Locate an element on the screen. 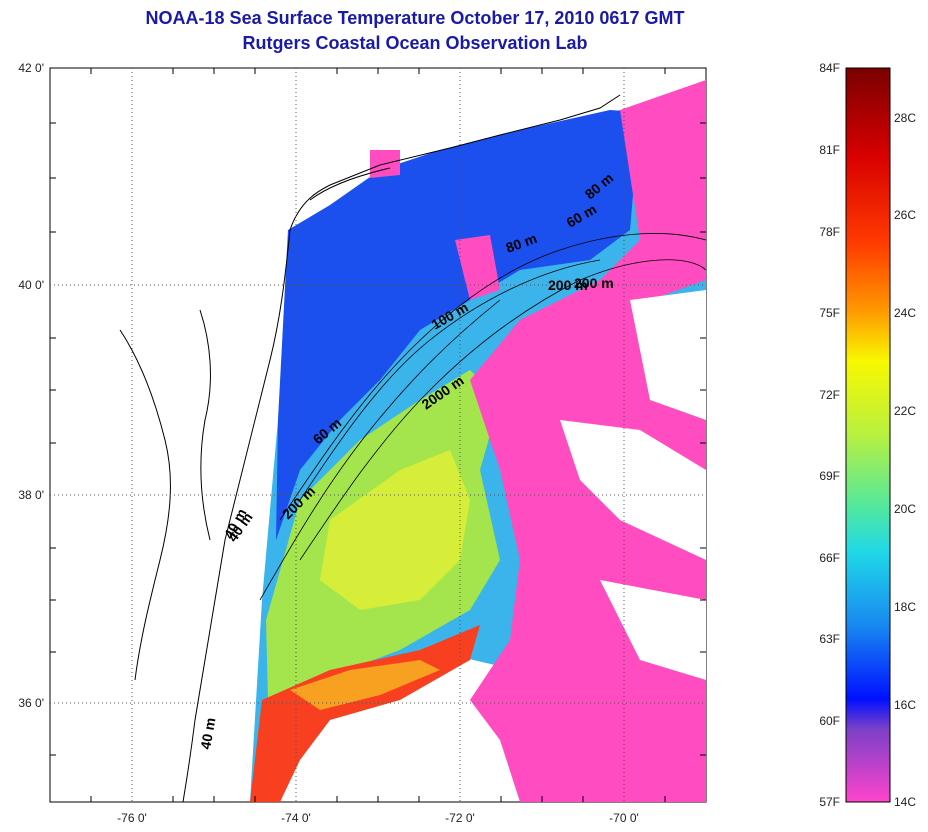  lat-tick-label: 42 0' is located at coordinates (31, 68).